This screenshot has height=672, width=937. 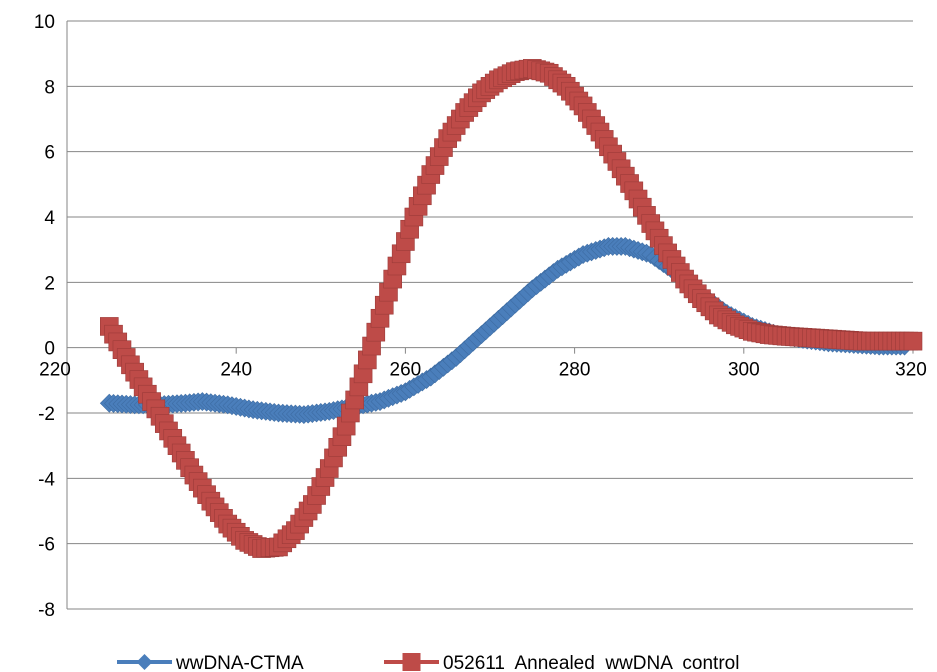 What do you see at coordinates (406, 370) in the screenshot?
I see `x-tick-label: 260` at bounding box center [406, 370].